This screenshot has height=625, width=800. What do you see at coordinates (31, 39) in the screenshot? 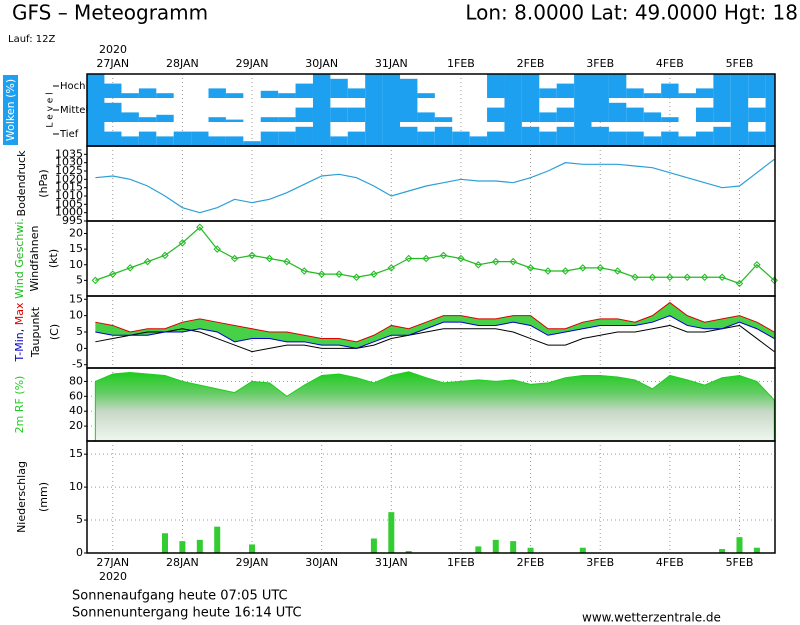
I see `run: Lauf: 12Z` at bounding box center [31, 39].